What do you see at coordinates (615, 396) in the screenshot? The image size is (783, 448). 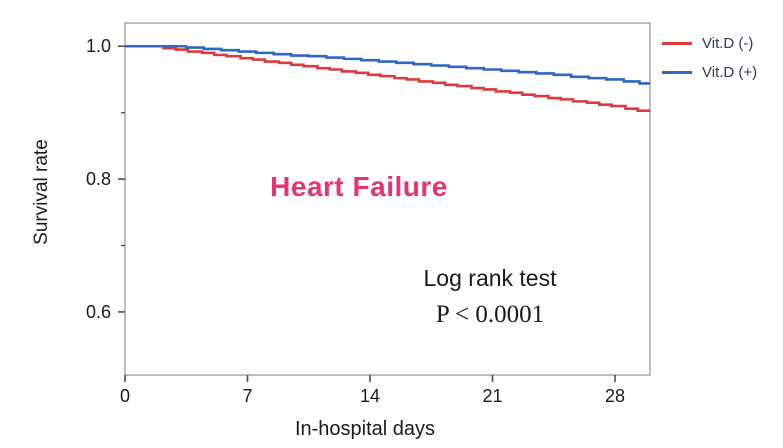 I see `x-tick-label: 28` at bounding box center [615, 396].